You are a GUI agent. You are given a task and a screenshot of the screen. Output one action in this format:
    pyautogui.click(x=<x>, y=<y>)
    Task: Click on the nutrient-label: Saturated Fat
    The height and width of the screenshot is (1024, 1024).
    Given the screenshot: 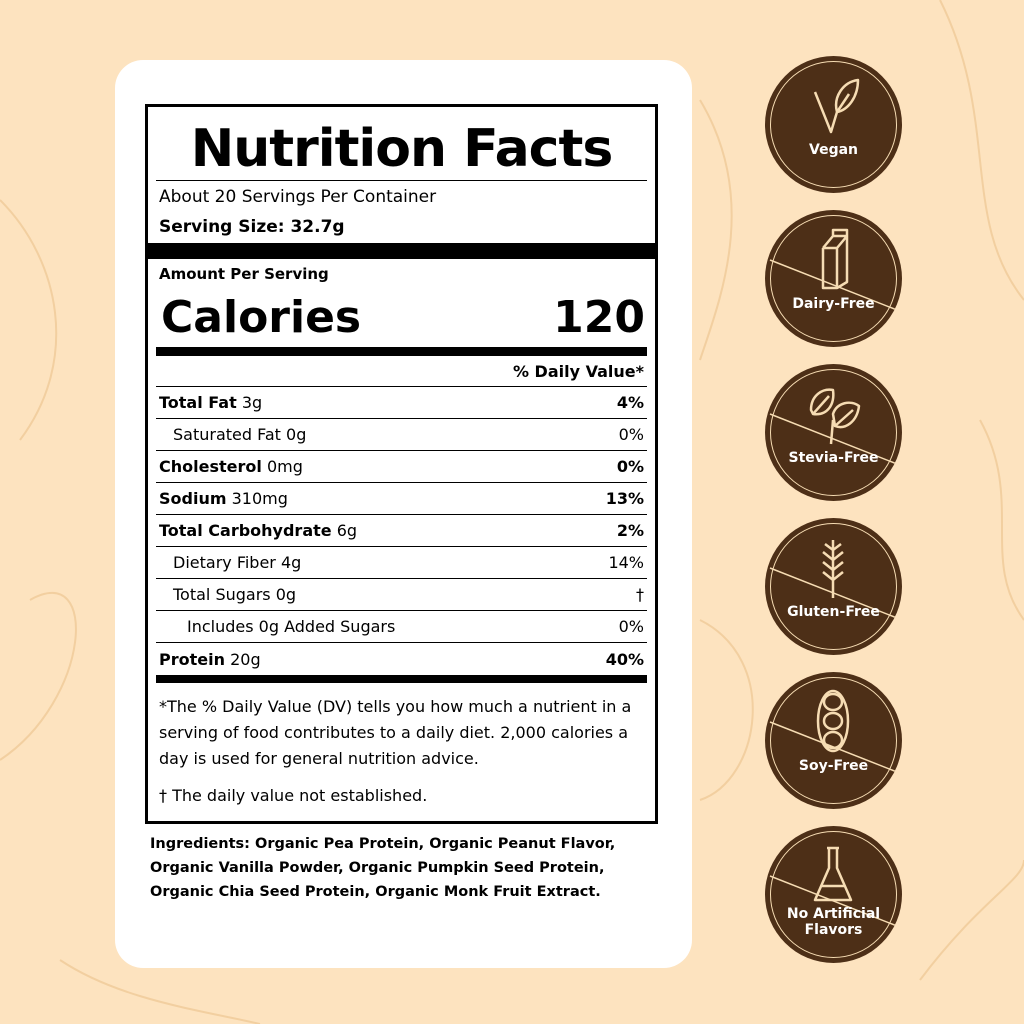 What is the action you would take?
    pyautogui.click(x=227, y=434)
    